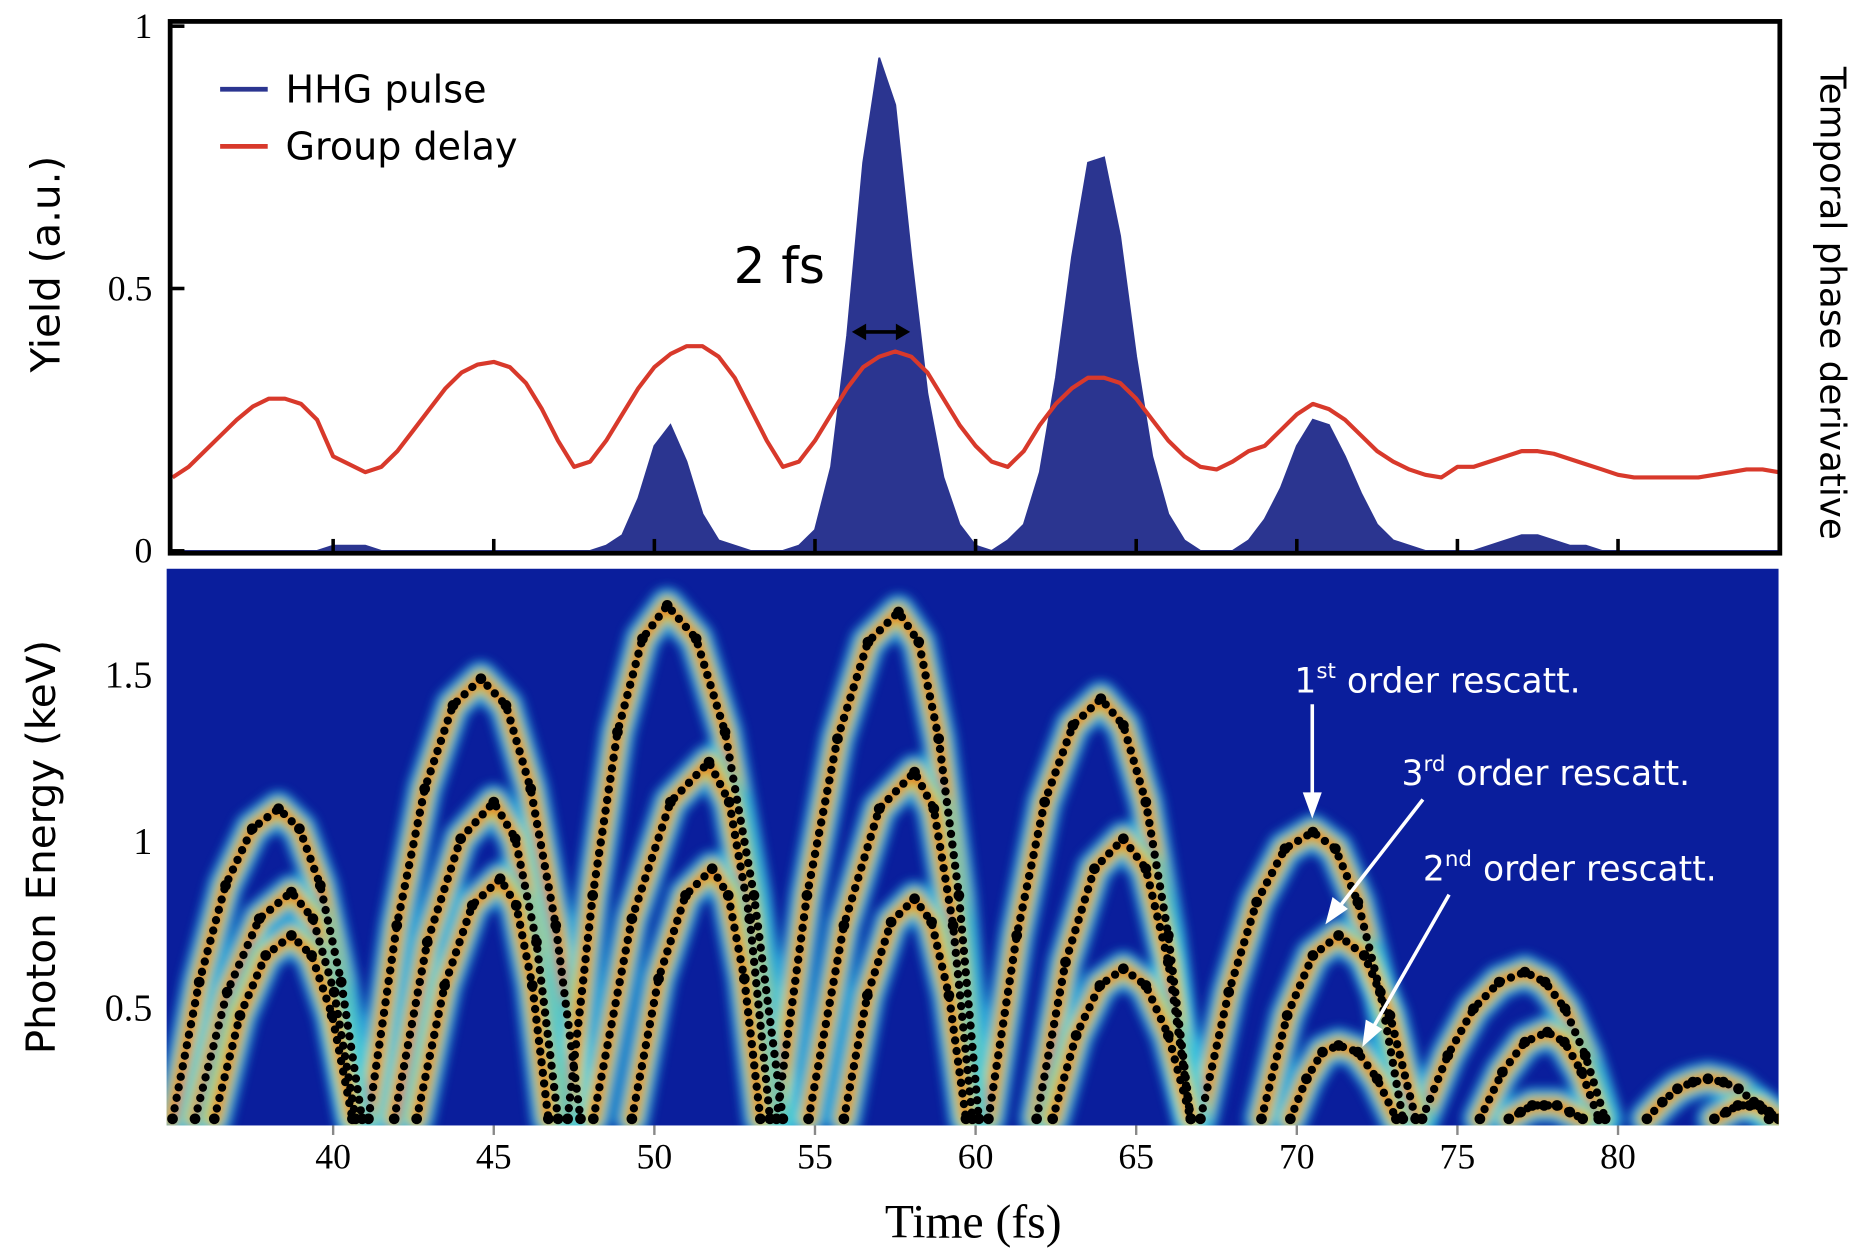  I want to click on annotation-text: 3, so click(1413, 774).